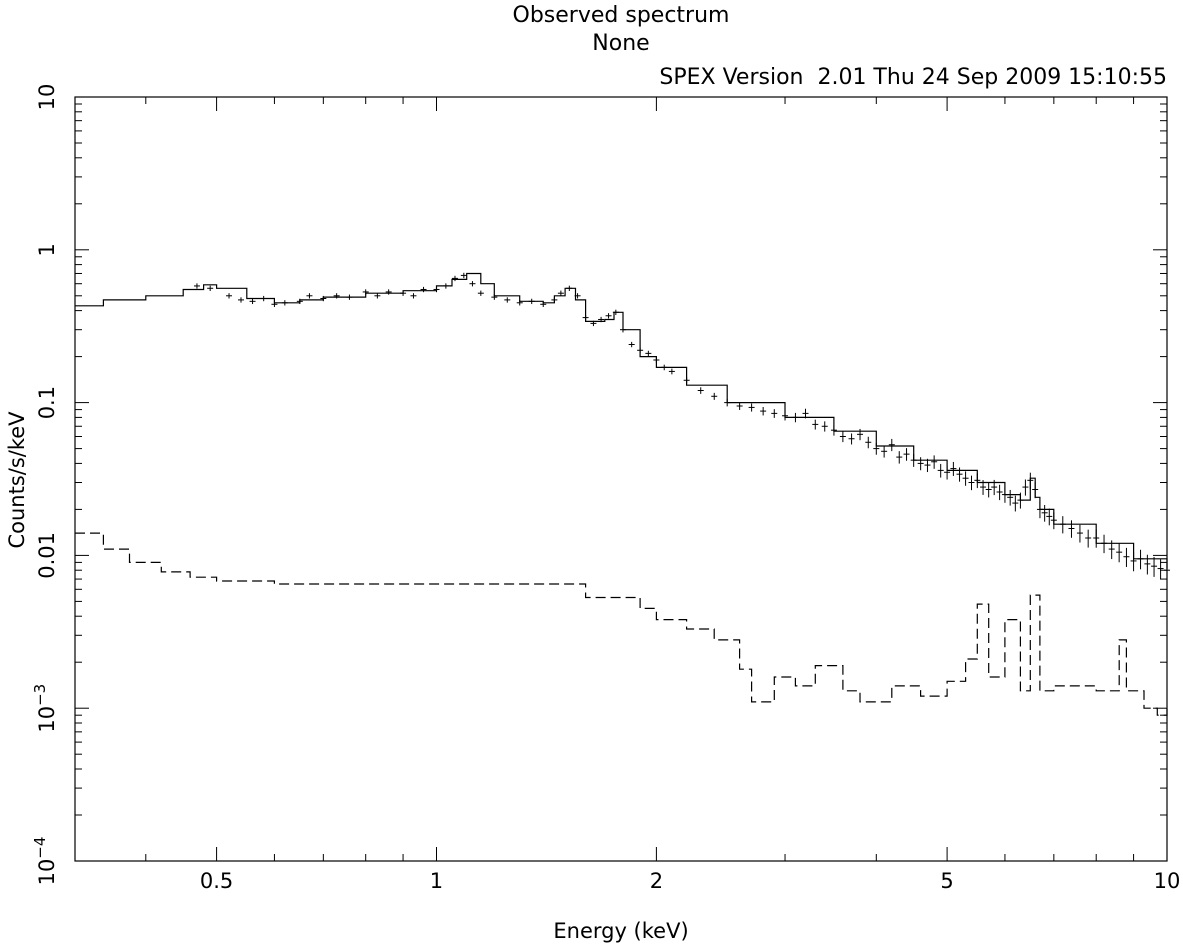 The image size is (1183, 947). What do you see at coordinates (45, 708) in the screenshot?
I see `y-tick-label: 10−3` at bounding box center [45, 708].